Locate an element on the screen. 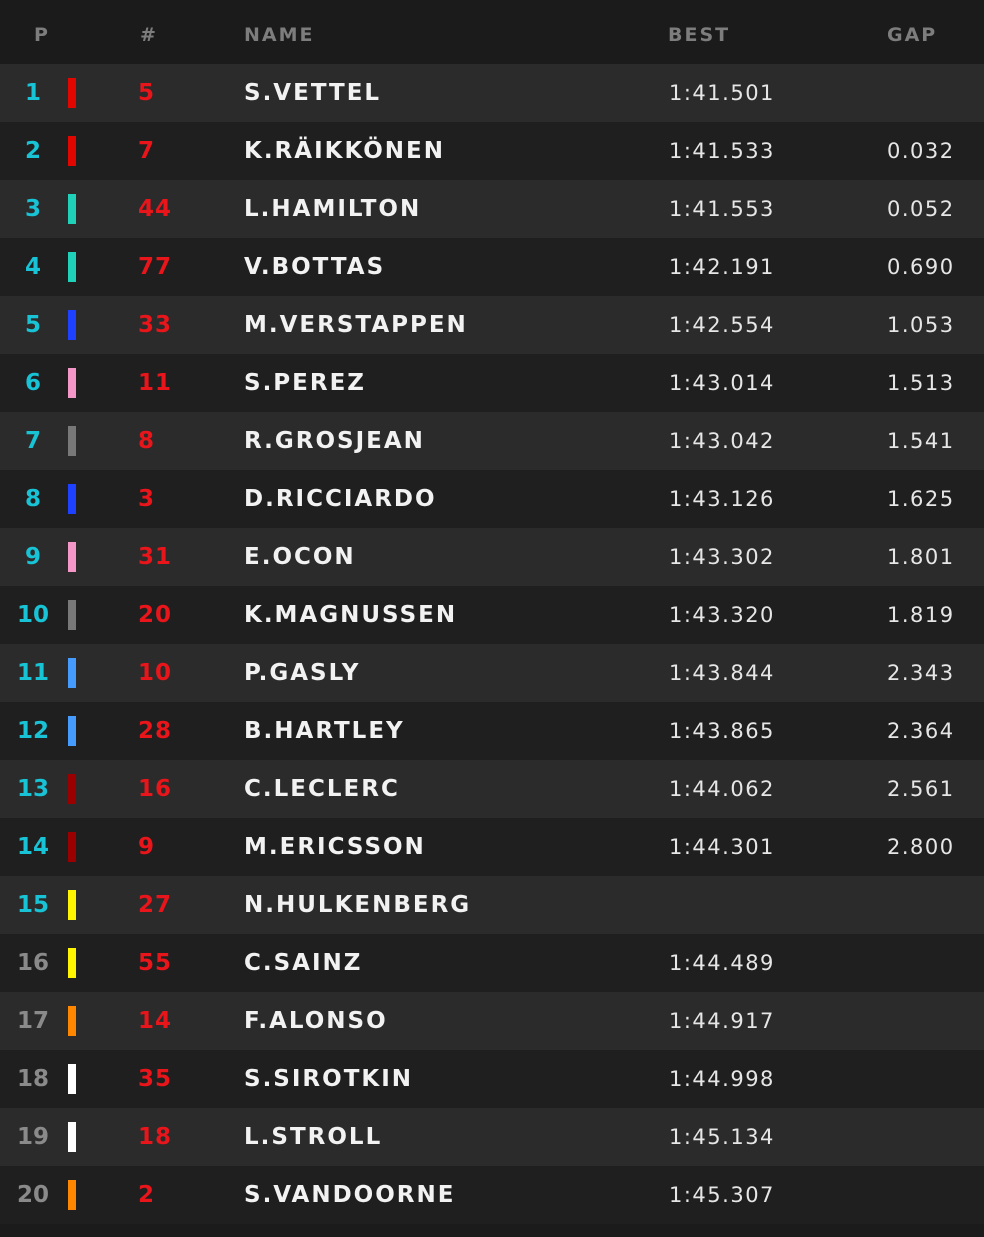  table-row: 11 10 P.GASLY 1:43.844 2.343 is located at coordinates (492, 673).